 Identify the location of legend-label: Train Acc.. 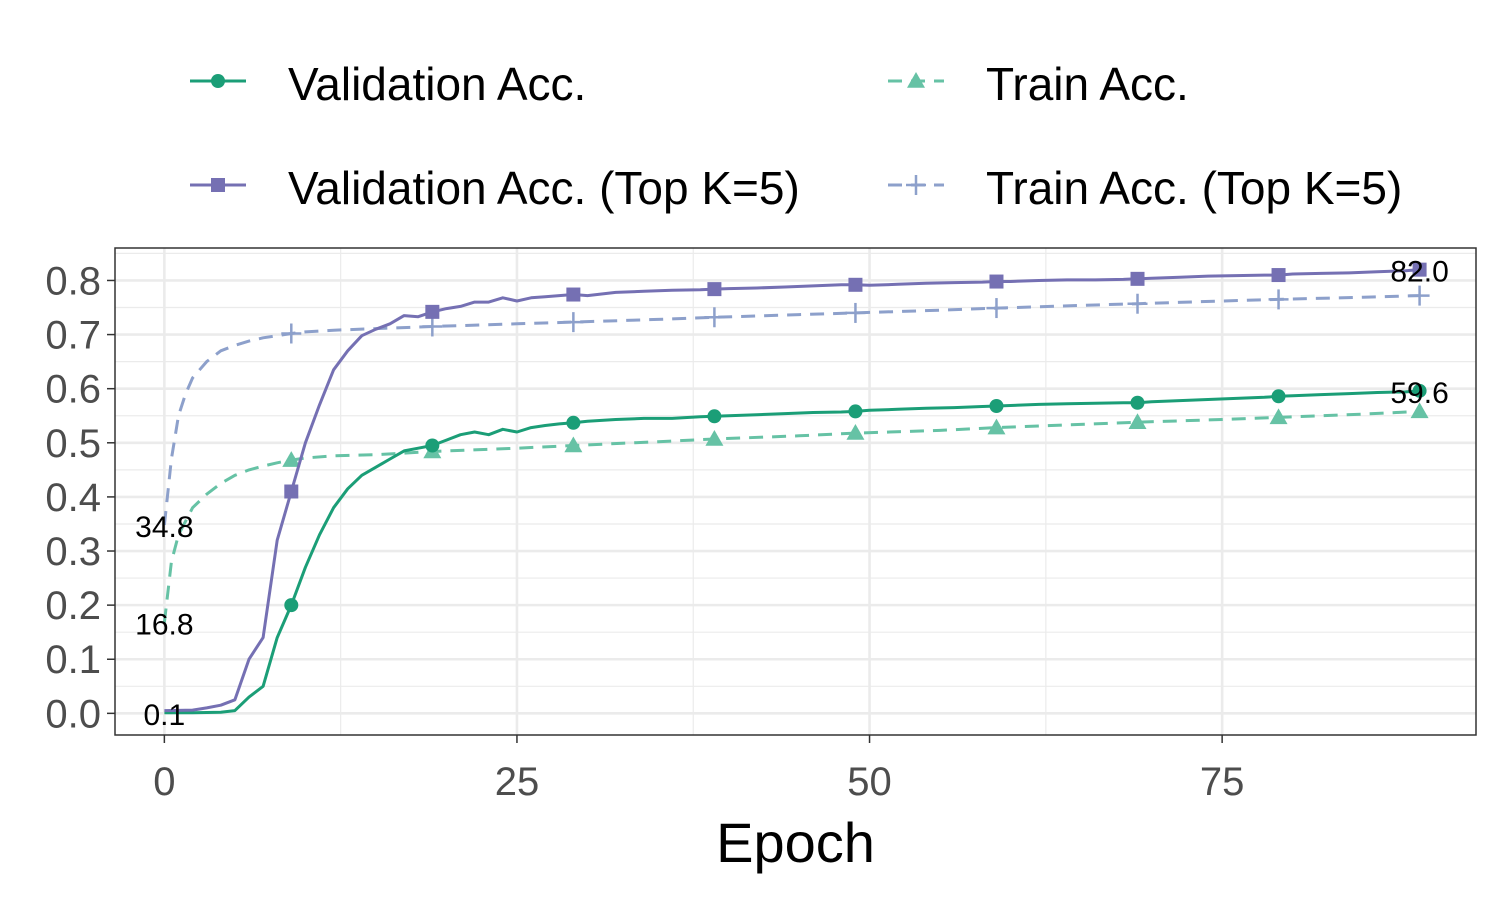
(1087, 84).